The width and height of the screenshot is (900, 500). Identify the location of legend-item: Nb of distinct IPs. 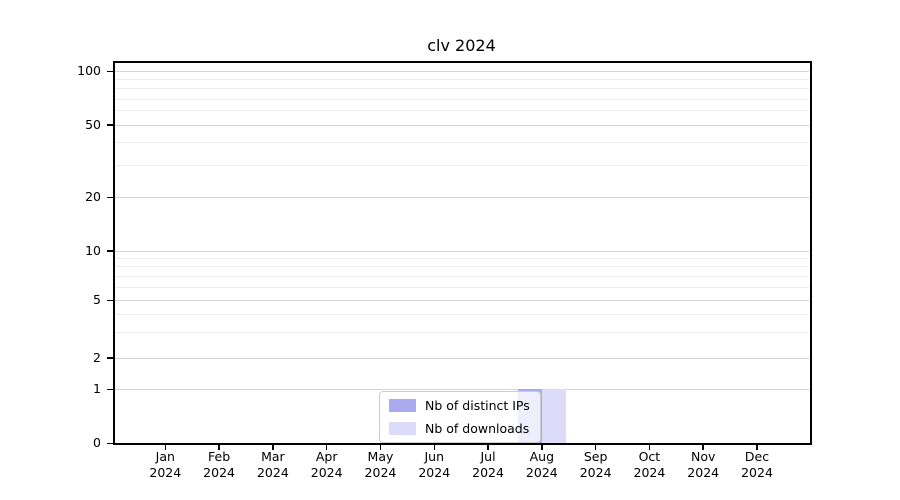
(459, 405).